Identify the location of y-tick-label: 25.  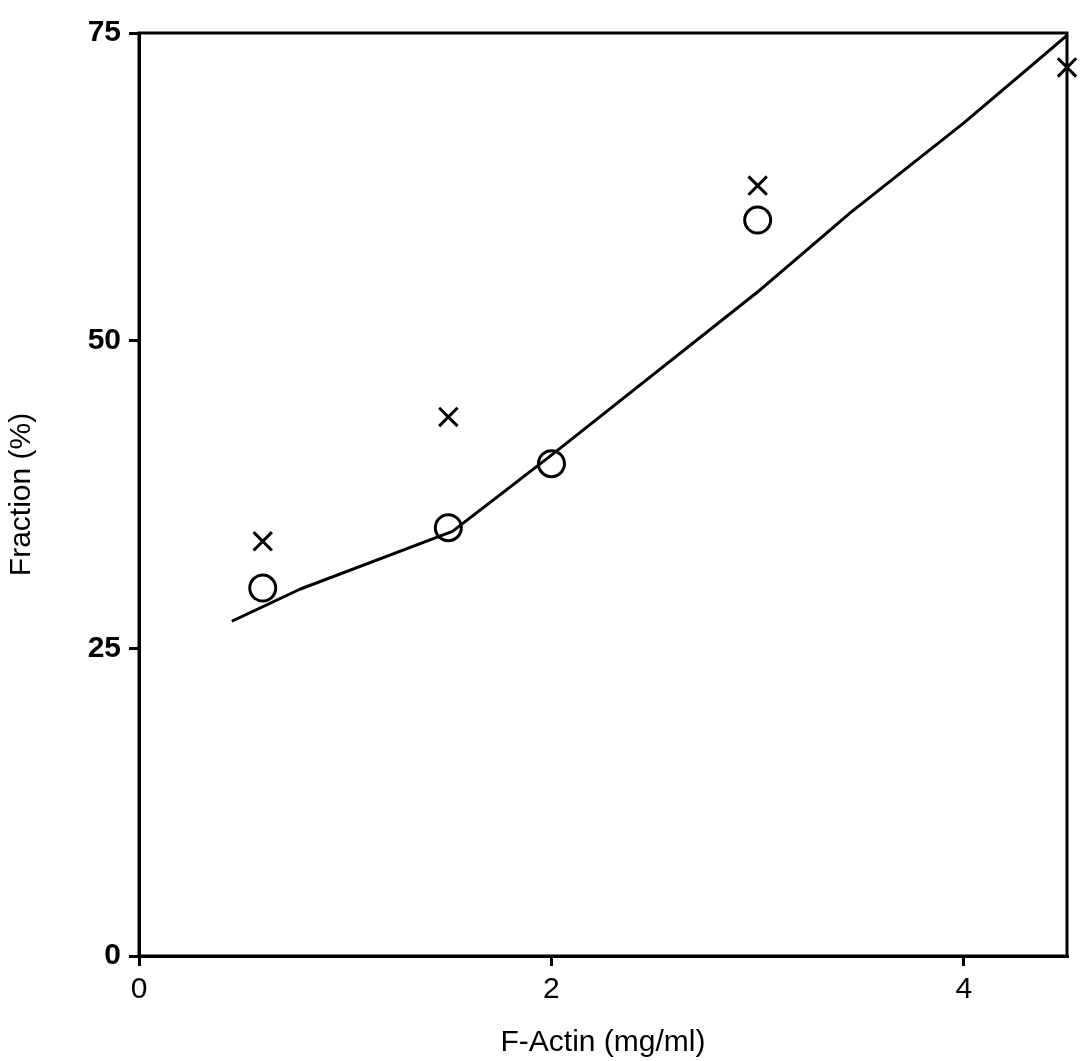
(104, 646).